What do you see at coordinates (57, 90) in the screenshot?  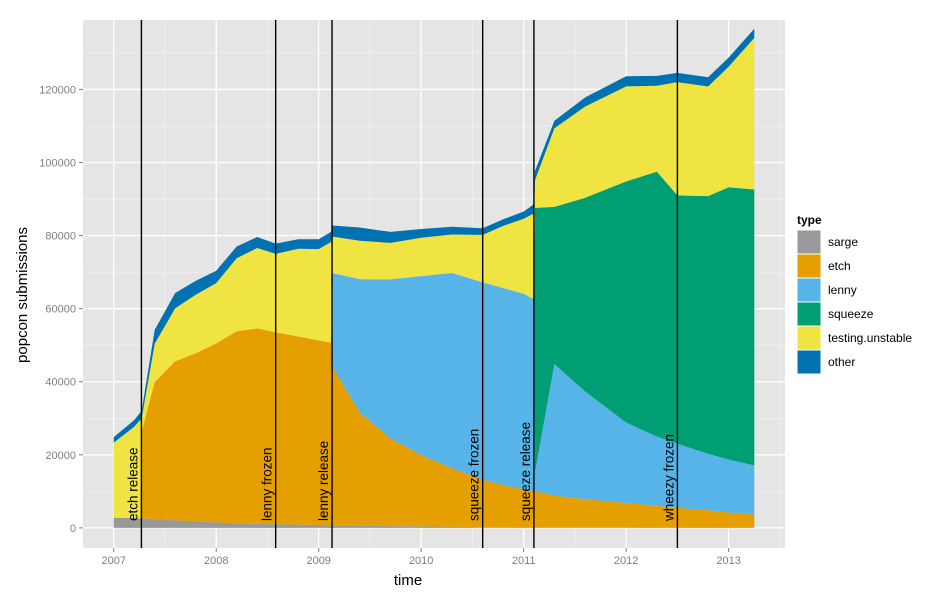 I see `y-tick-label: 120000` at bounding box center [57, 90].